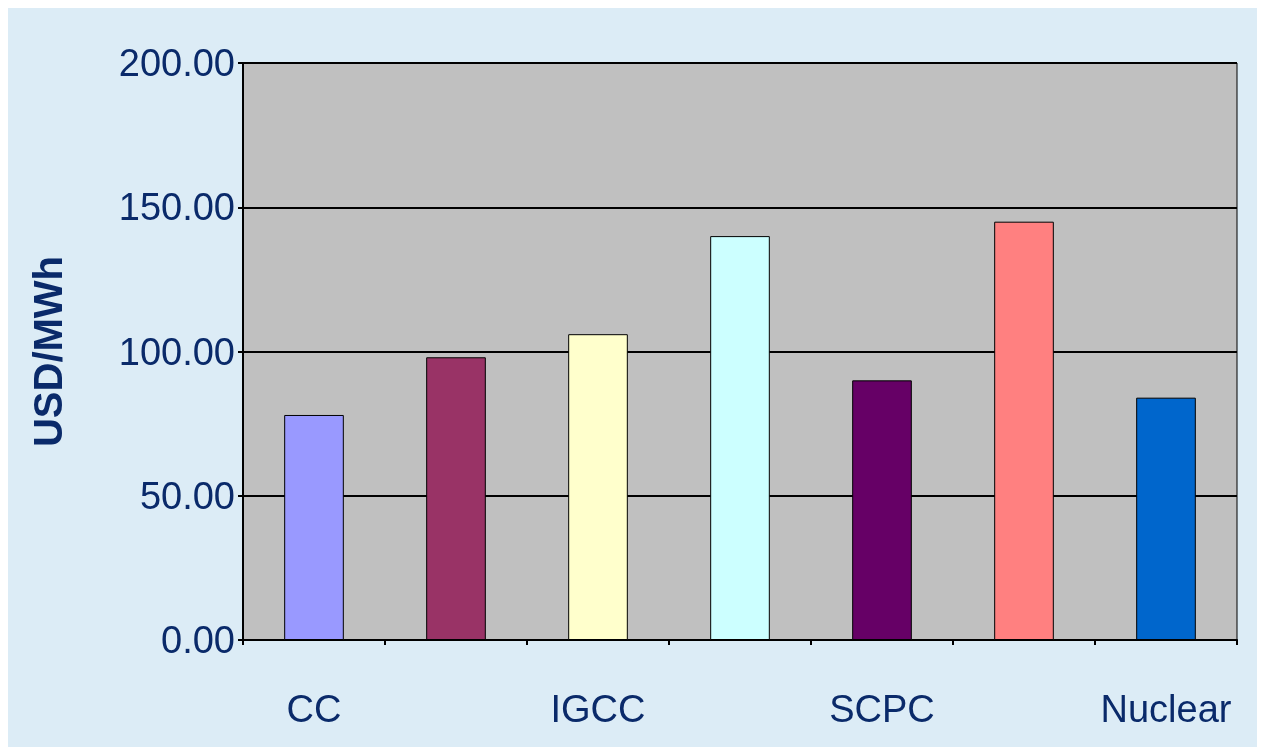  Describe the element at coordinates (176, 351) in the screenshot. I see `y-tick-label: 100.00` at that location.